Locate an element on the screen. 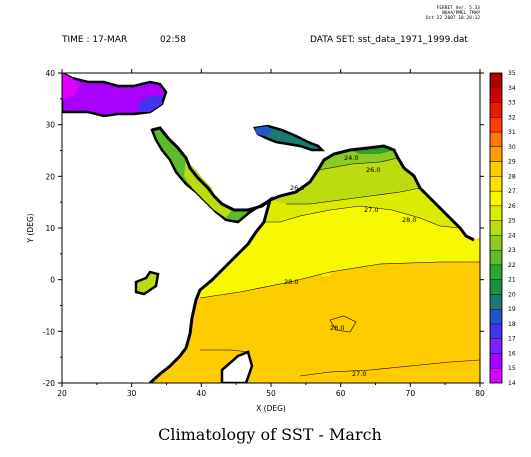  colorbar-label: 34 is located at coordinates (512, 88).